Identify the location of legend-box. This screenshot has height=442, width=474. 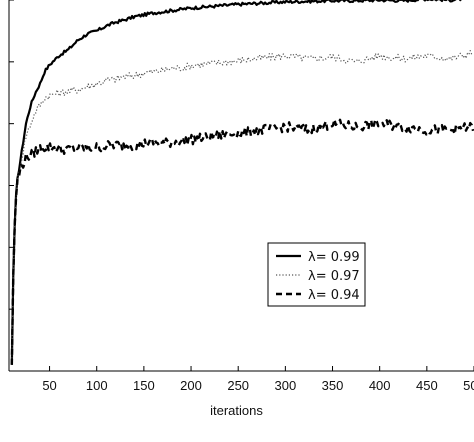
(316, 274).